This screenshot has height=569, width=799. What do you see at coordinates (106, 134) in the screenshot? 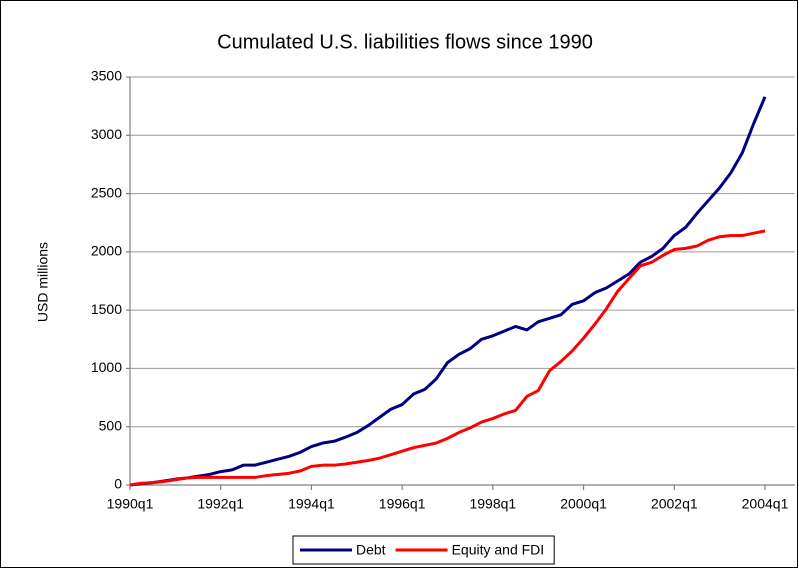
I see `y-tick-label: 3000` at bounding box center [106, 134].